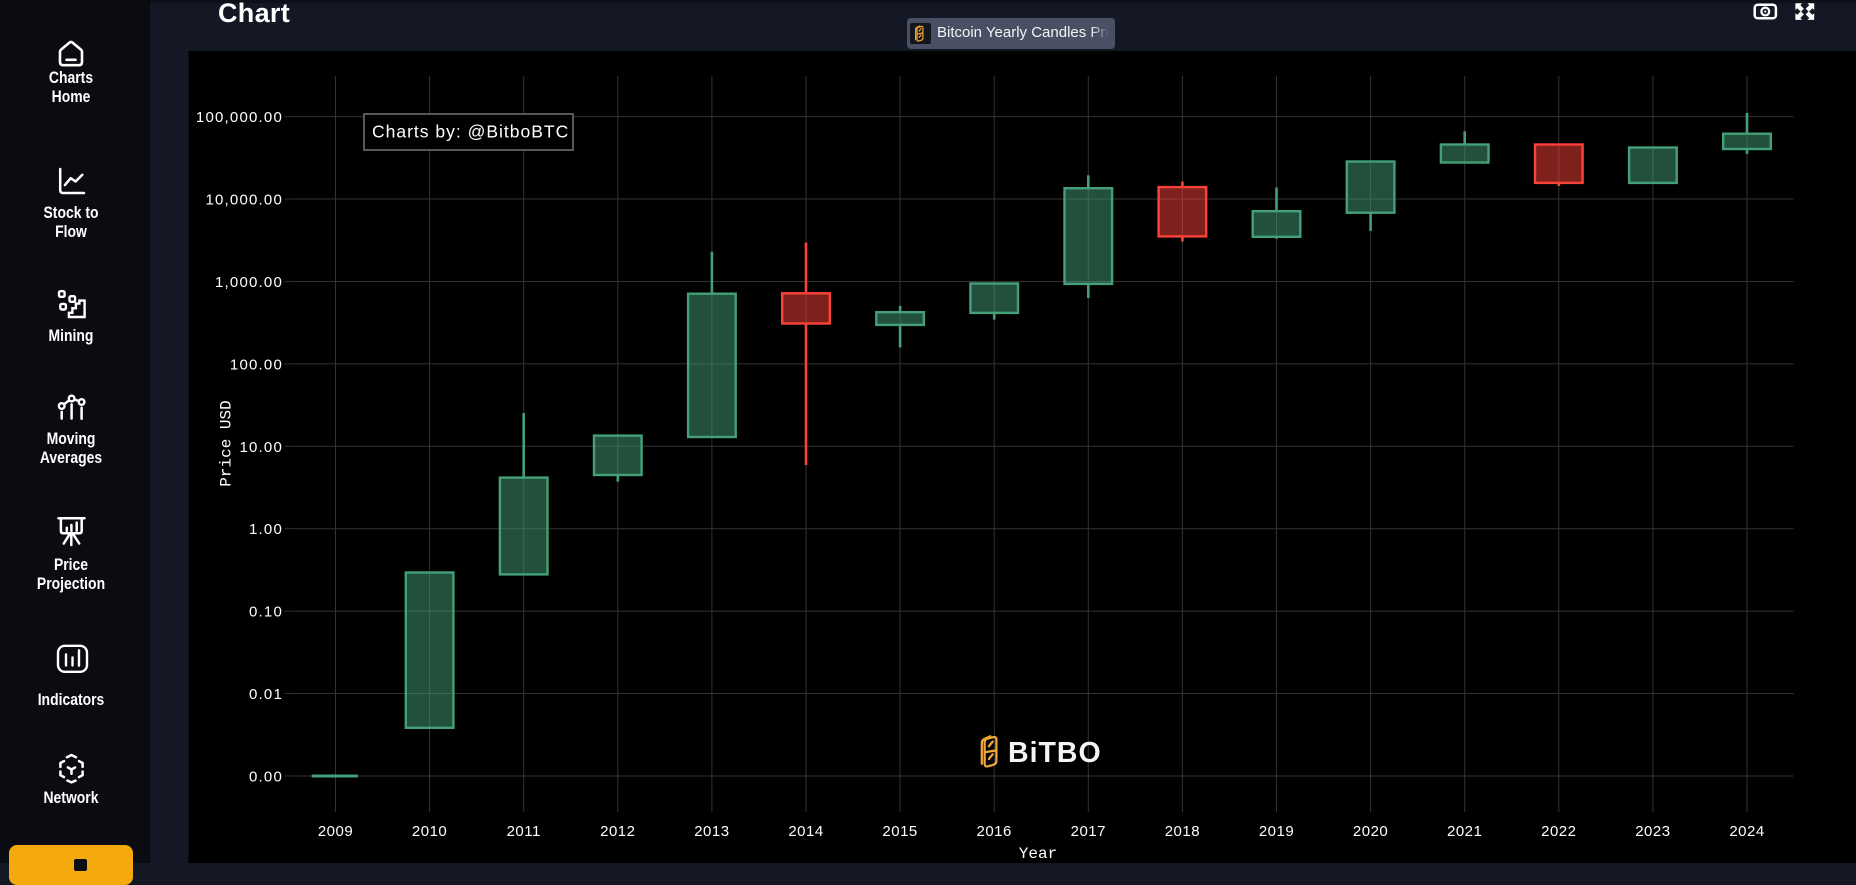 This screenshot has height=885, width=1856. I want to click on svg-text: 0.00, so click(266, 776).